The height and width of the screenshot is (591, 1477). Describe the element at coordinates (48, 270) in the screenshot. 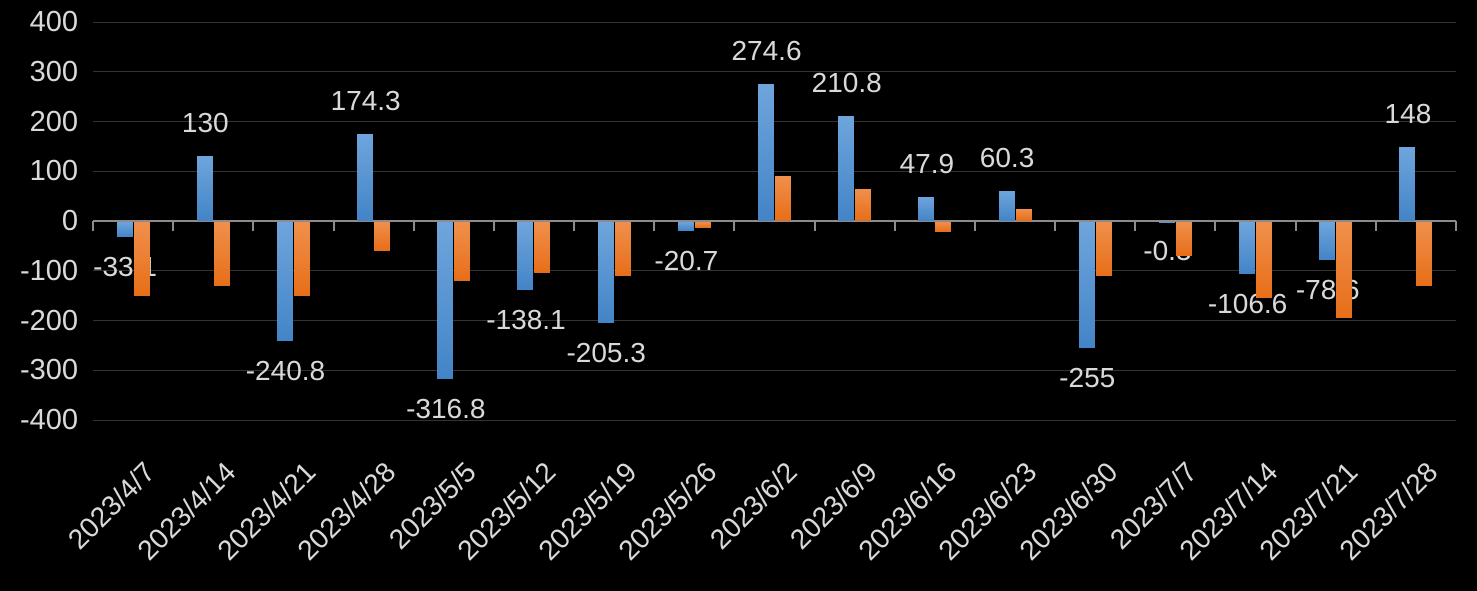

I see `y-axis-label: -100` at that location.